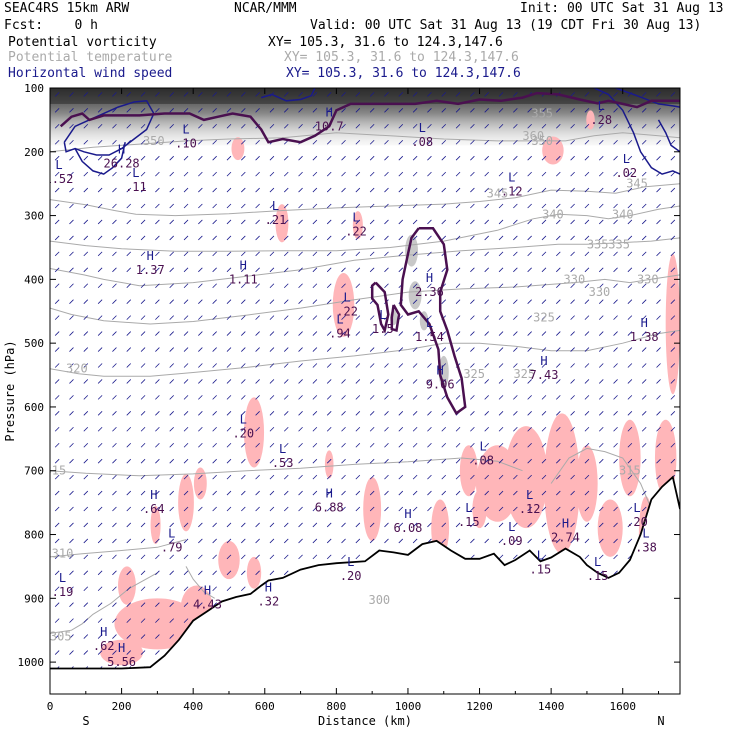 The height and width of the screenshot is (740, 740). What do you see at coordinates (401, 57) in the screenshot?
I see `field-theta-xy: XY= 105.3, 31.6 to 124.3,147.6` at bounding box center [401, 57].